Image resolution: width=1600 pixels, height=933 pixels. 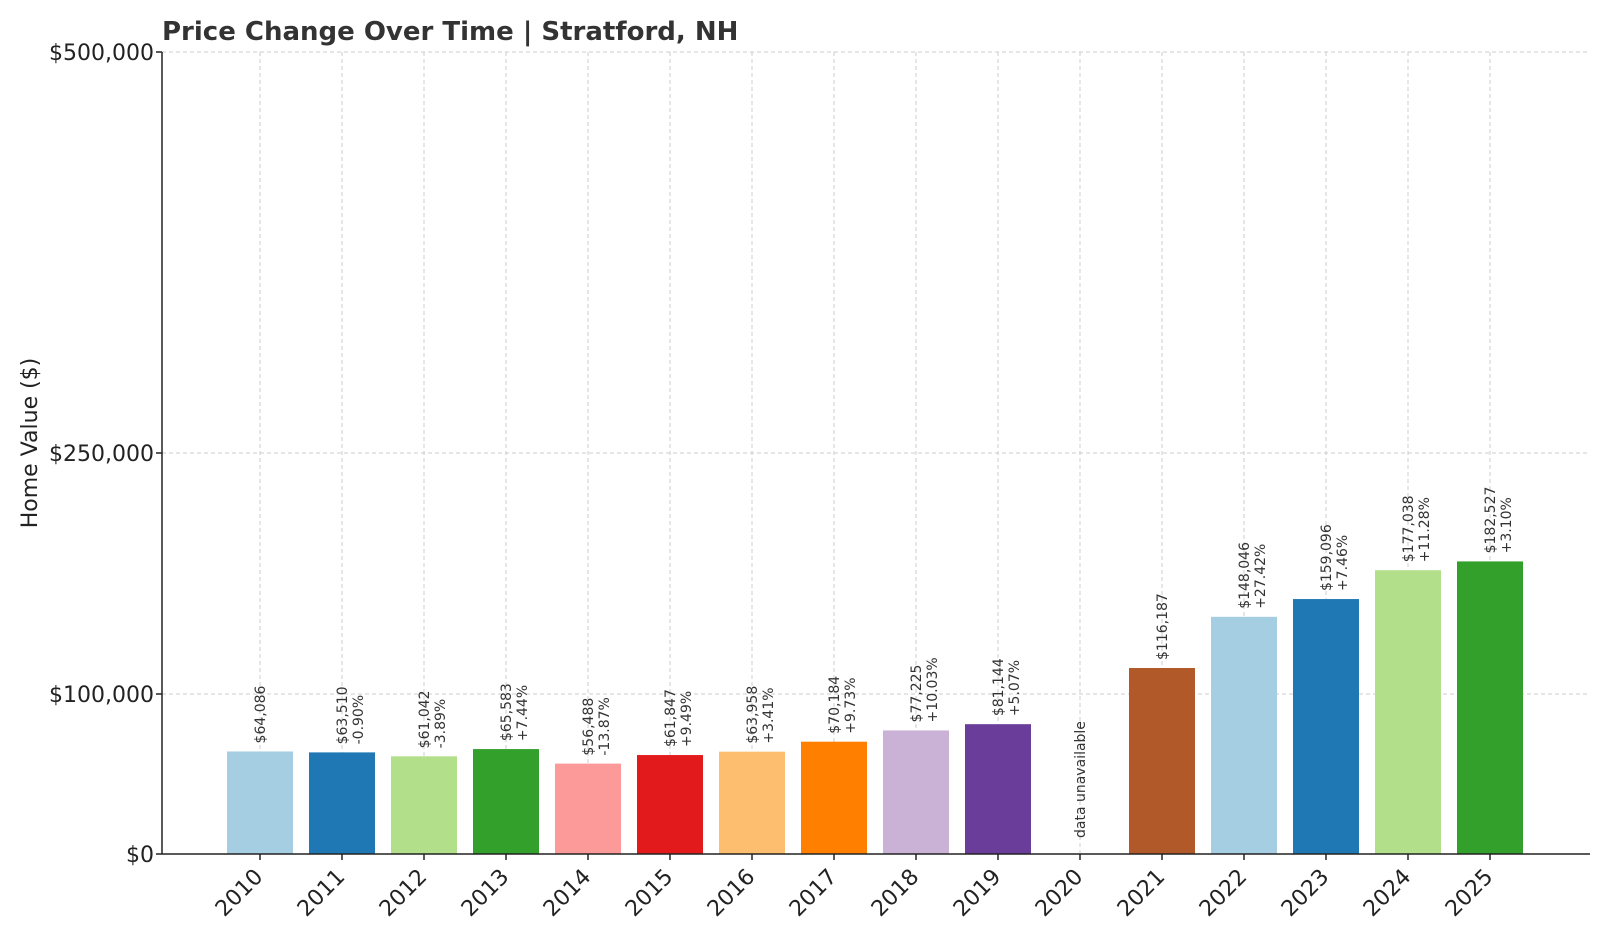 I want to click on x-tick-label: 2018, so click(x=895, y=893).